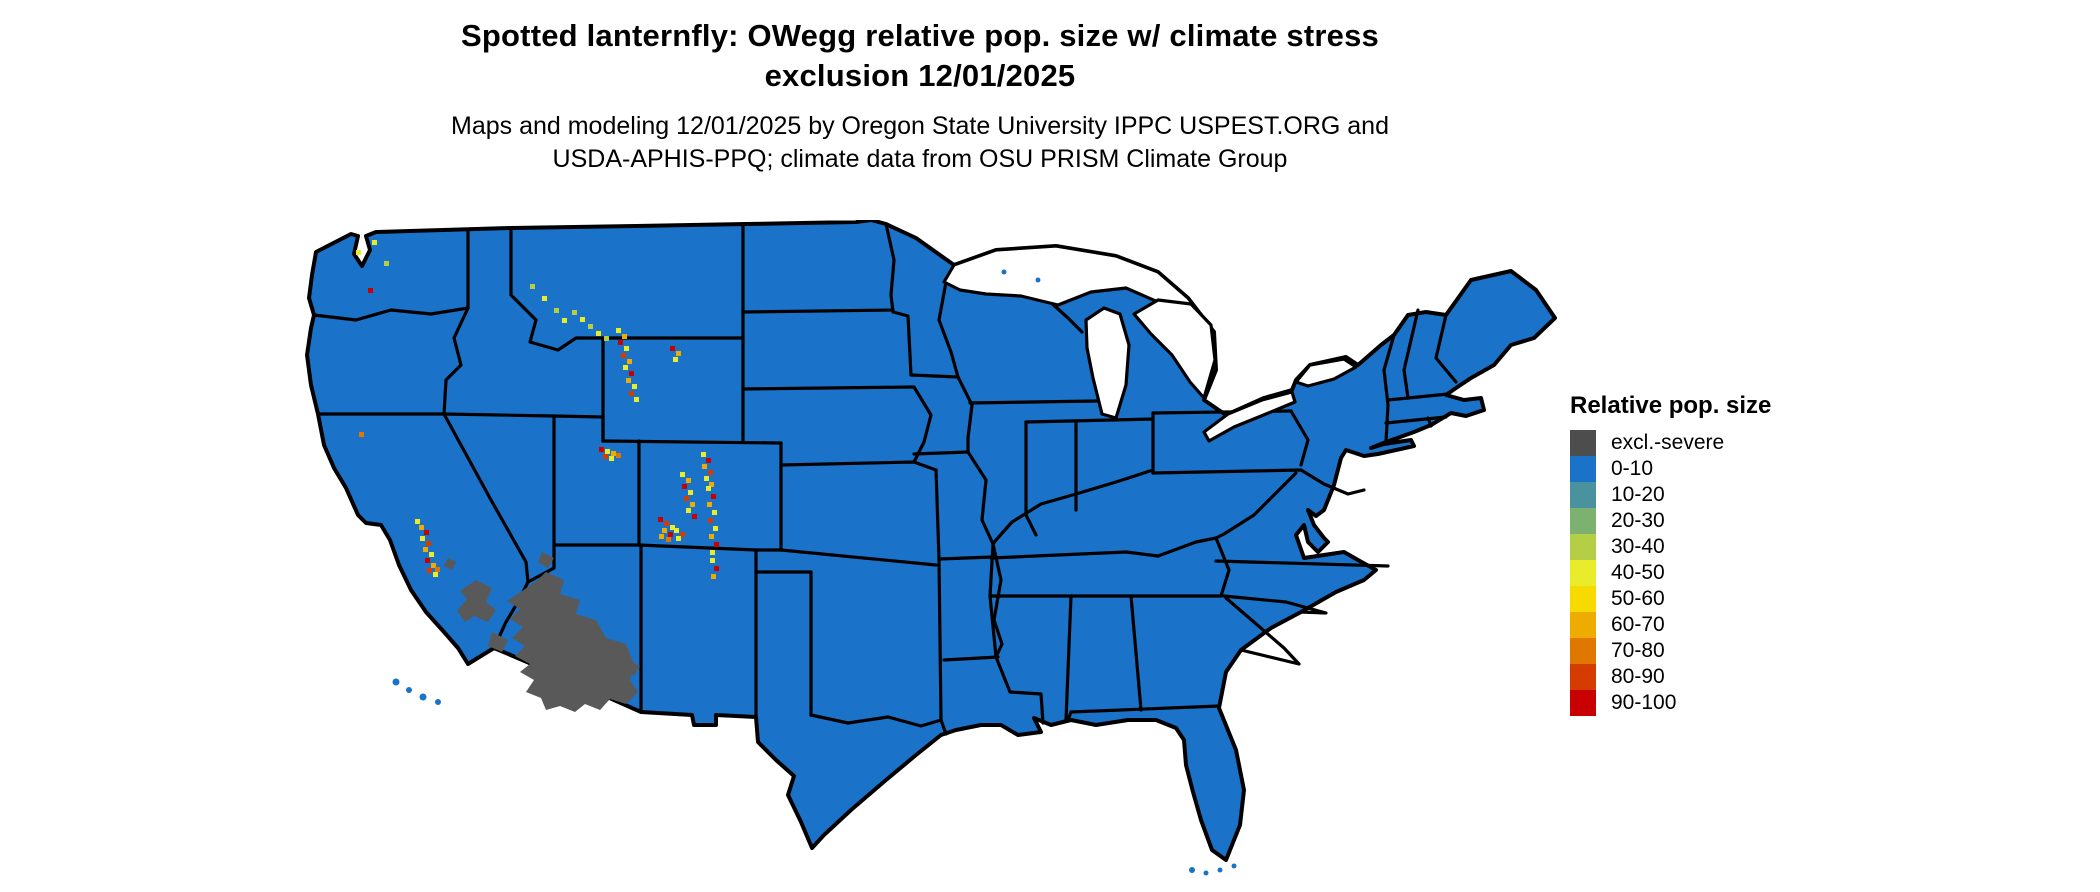 The image size is (2100, 892). Describe the element at coordinates (456, 361) in the screenshot. I see `border-or-id` at that location.